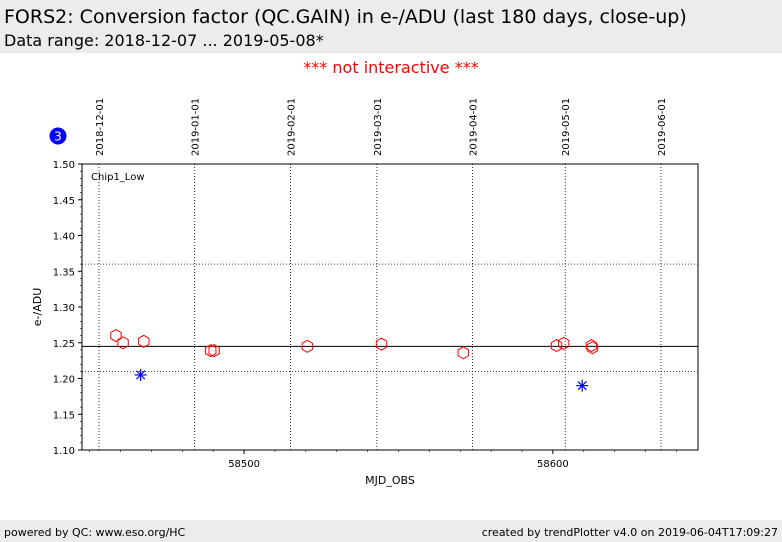 This screenshot has height=542, width=782. Describe the element at coordinates (64, 237) in the screenshot. I see `y-tick-label: 1.40` at that location.